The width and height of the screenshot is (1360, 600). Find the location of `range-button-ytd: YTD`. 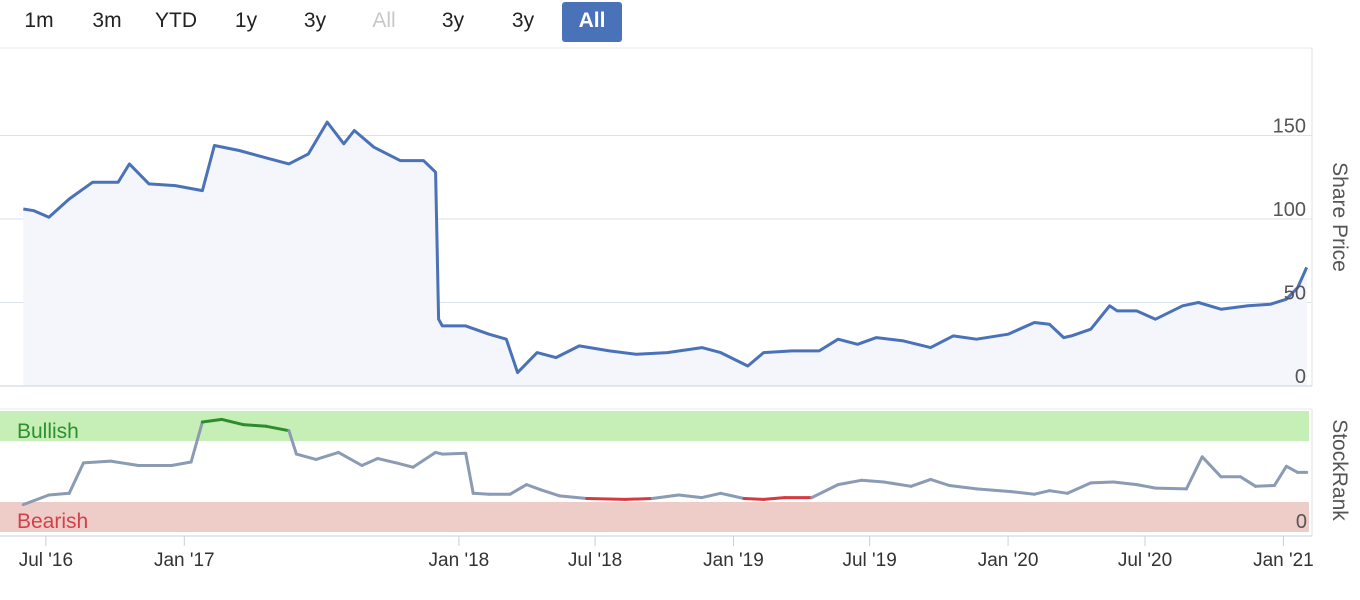

range-button-ytd: YTD is located at coordinates (176, 20).